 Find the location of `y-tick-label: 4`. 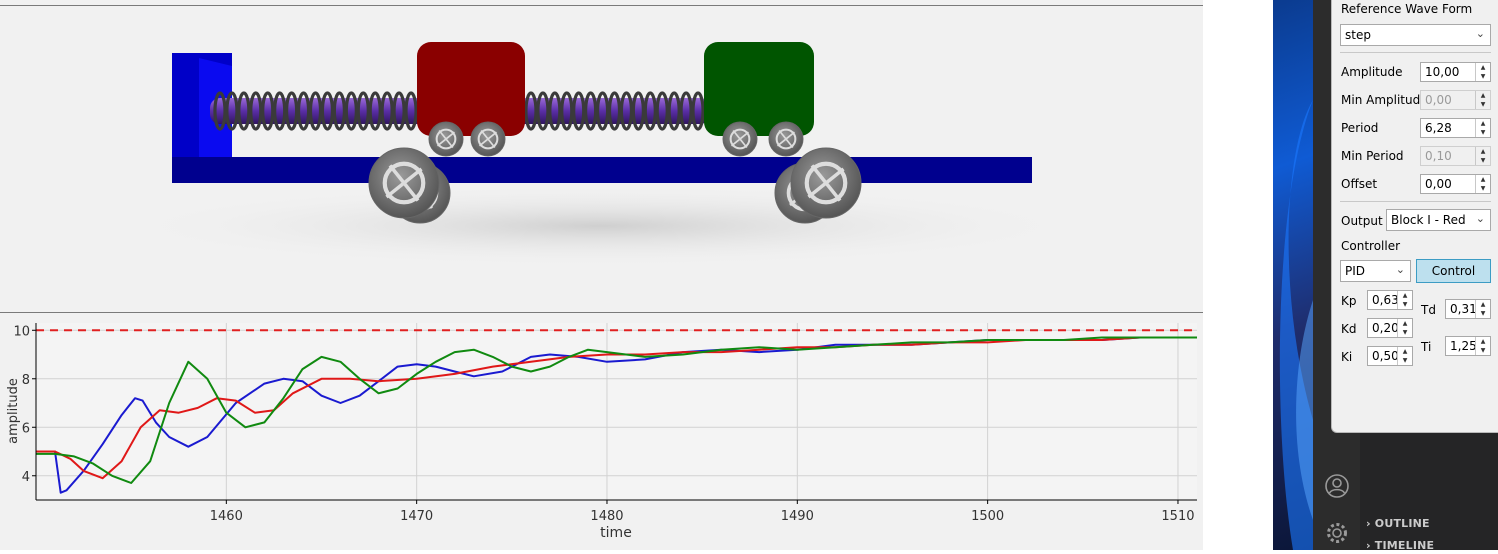

y-tick-label: 4 is located at coordinates (26, 477).